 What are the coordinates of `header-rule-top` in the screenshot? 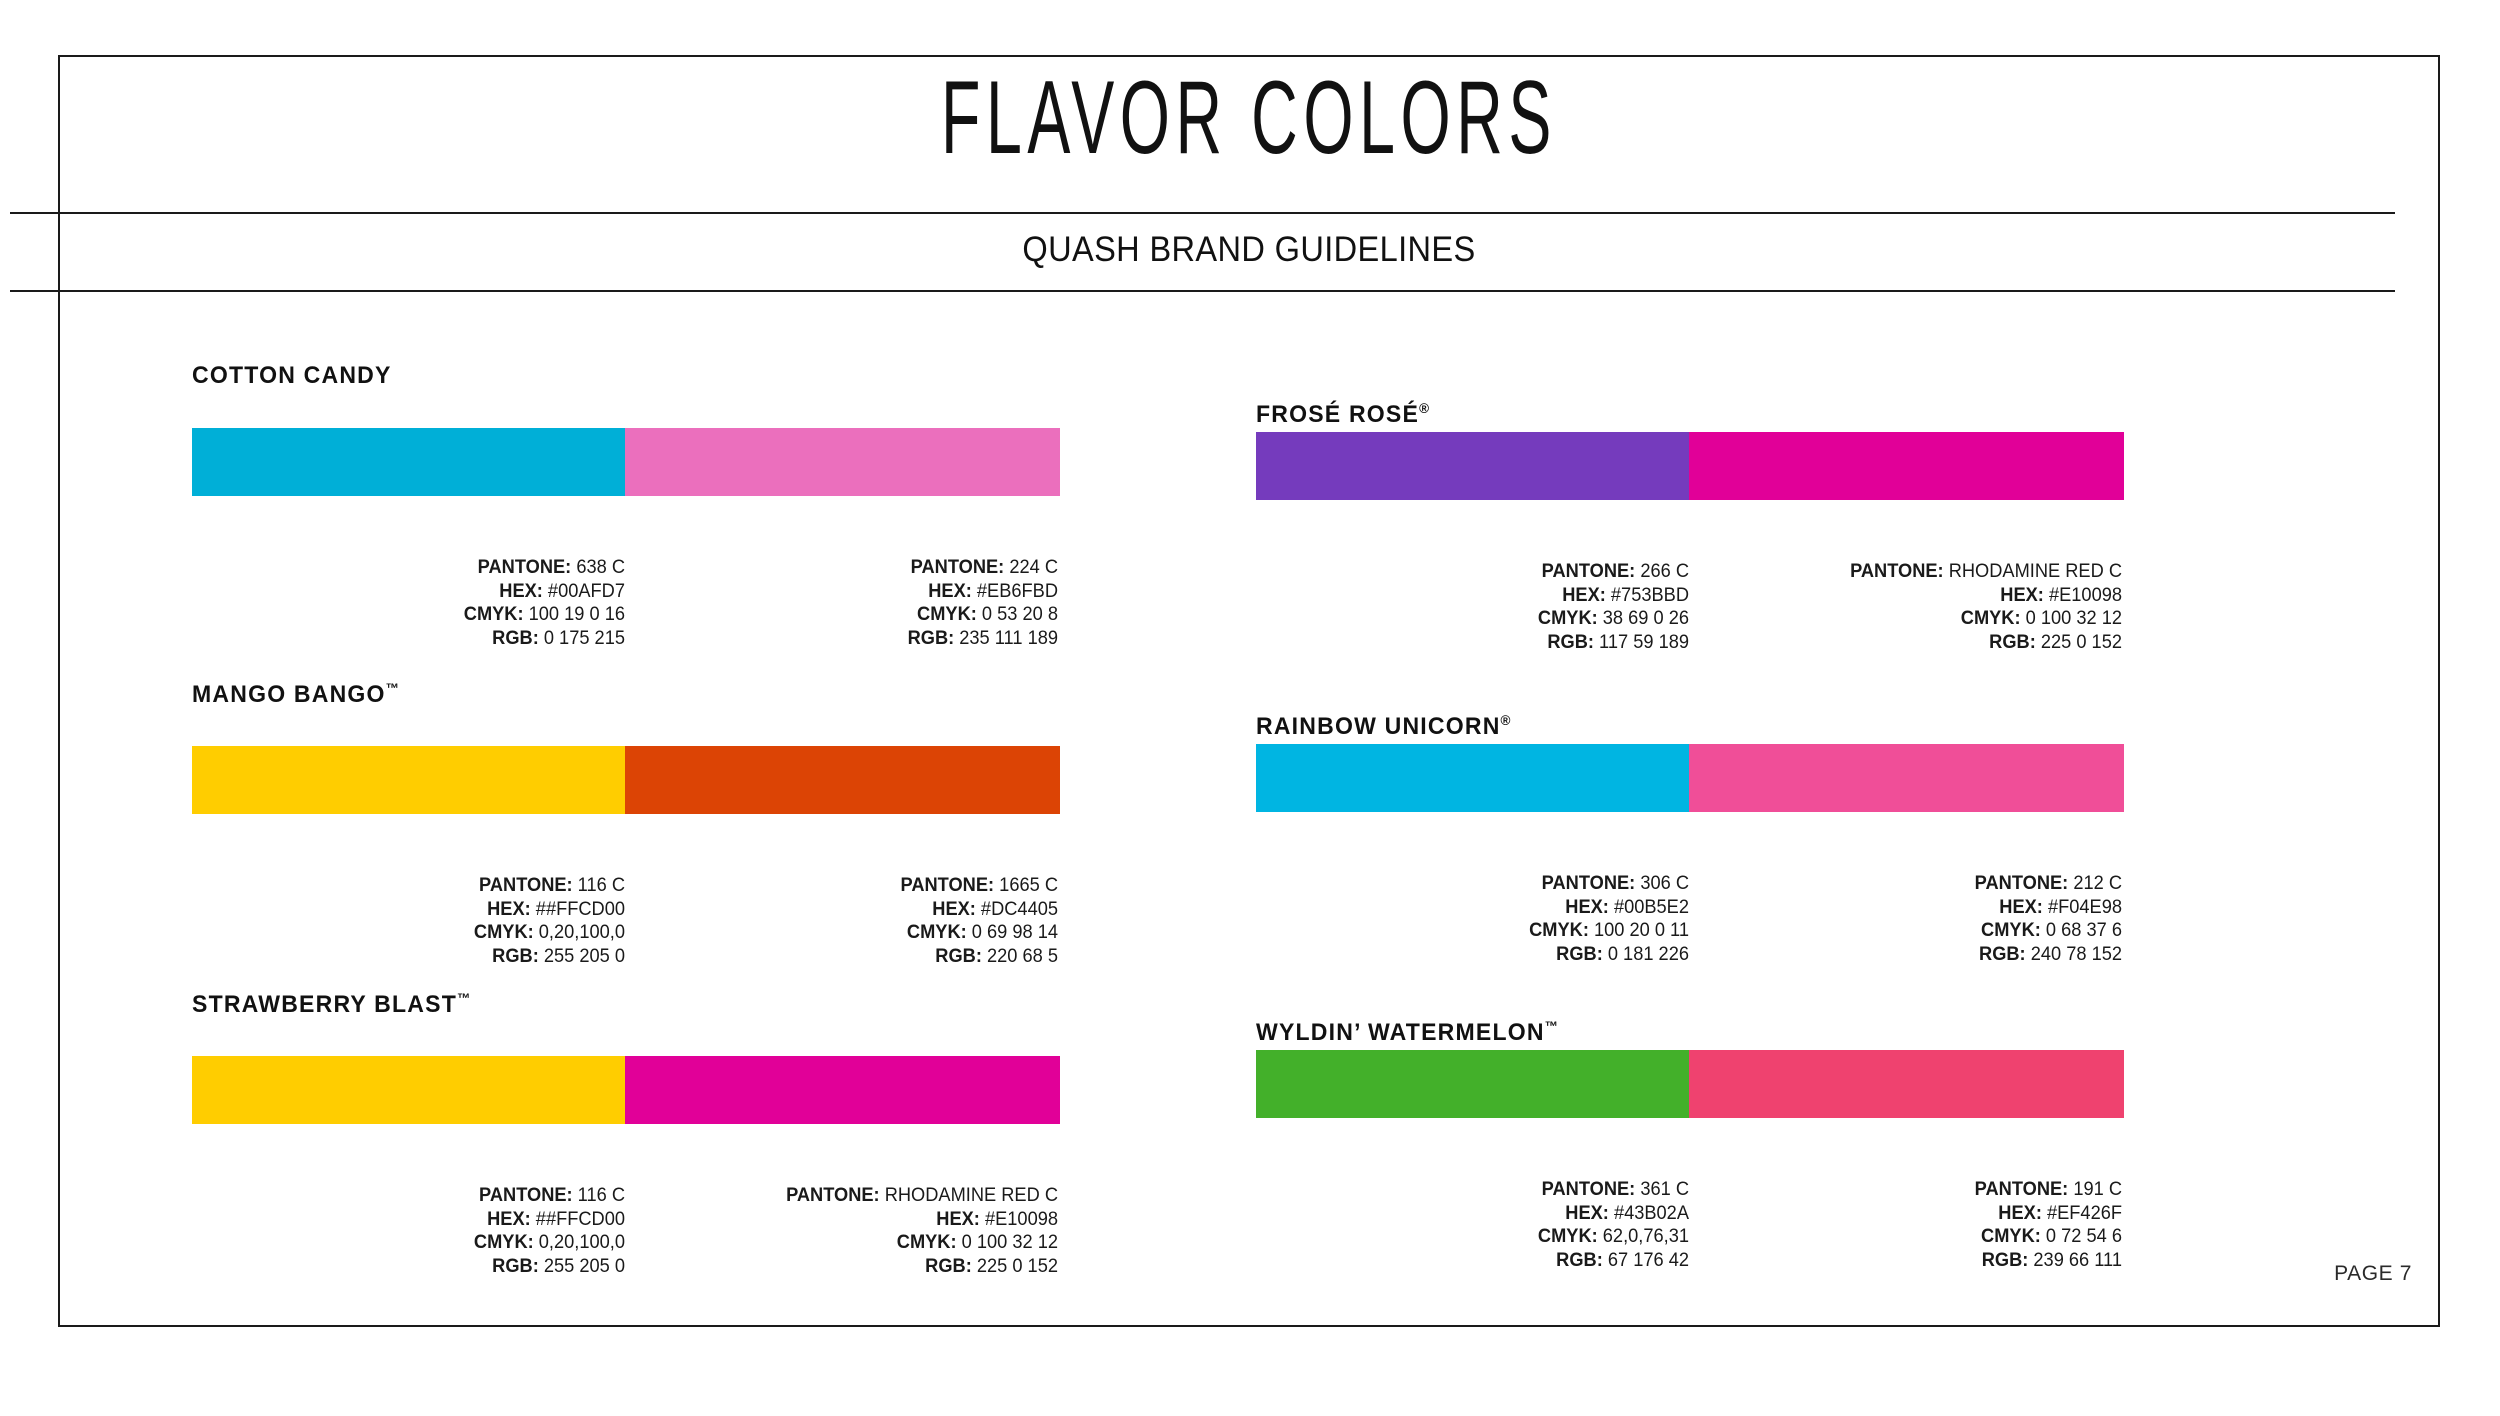 It's located at (1202, 213).